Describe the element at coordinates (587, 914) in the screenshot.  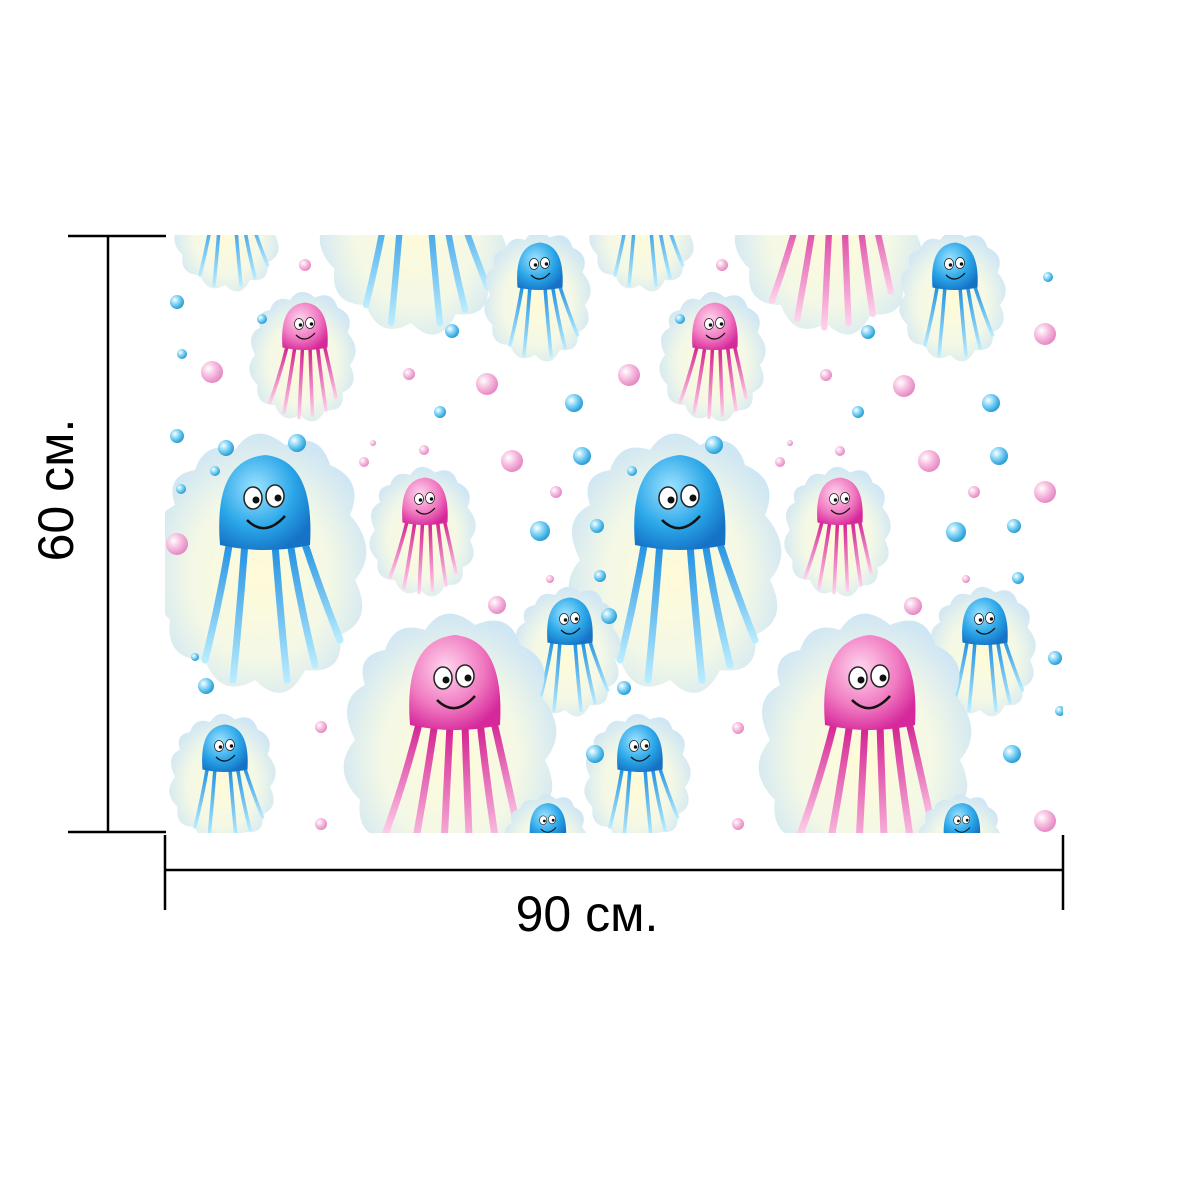
I see `width-label: 90 см.` at that location.